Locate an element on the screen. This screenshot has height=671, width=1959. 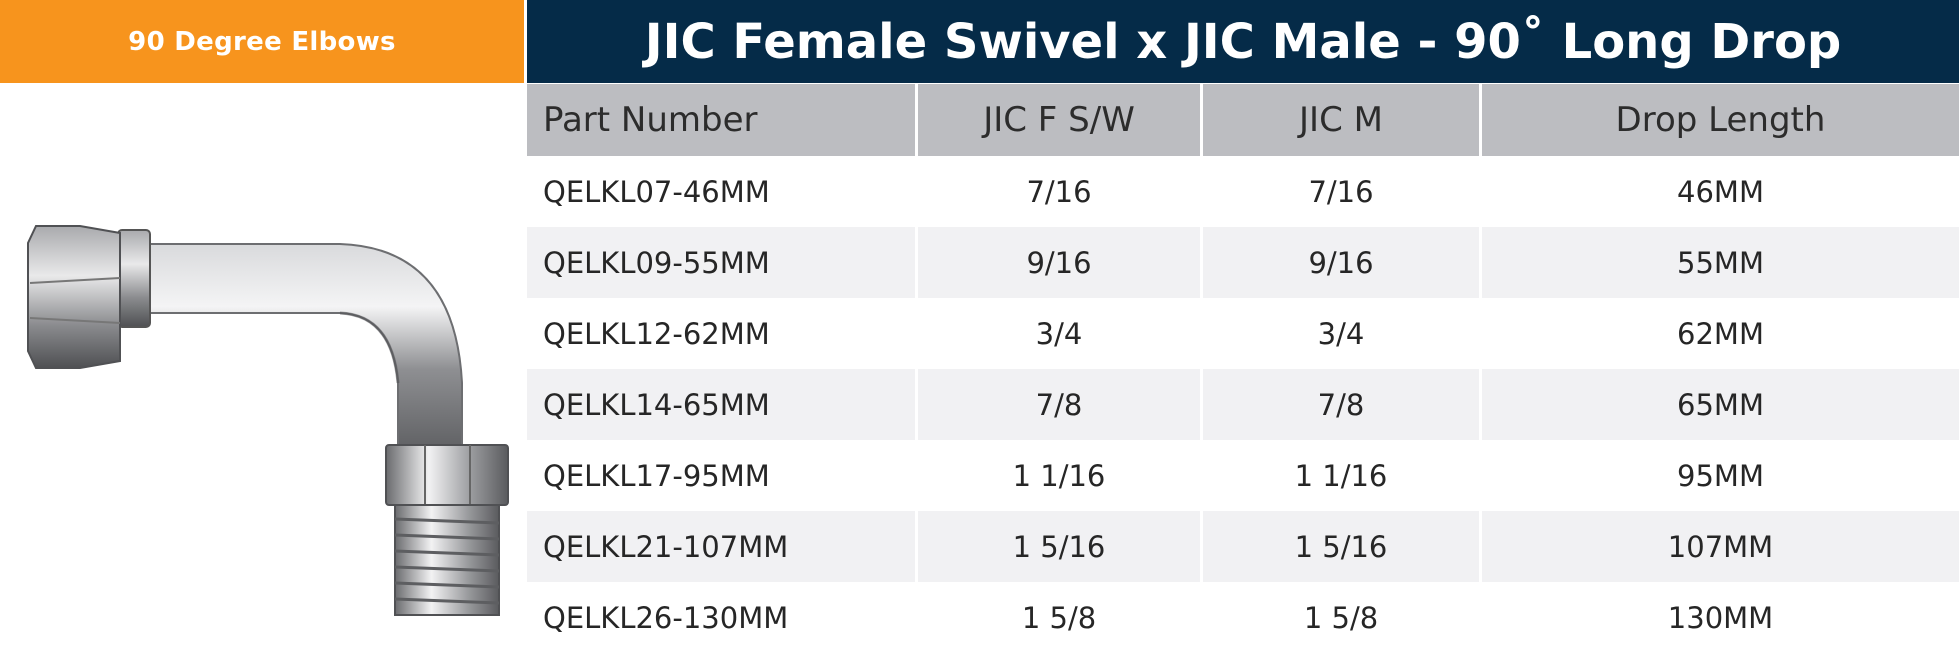
table-row: QELKL26-130MM 1 5/8 1 5/8 130MM is located at coordinates (1243, 617).